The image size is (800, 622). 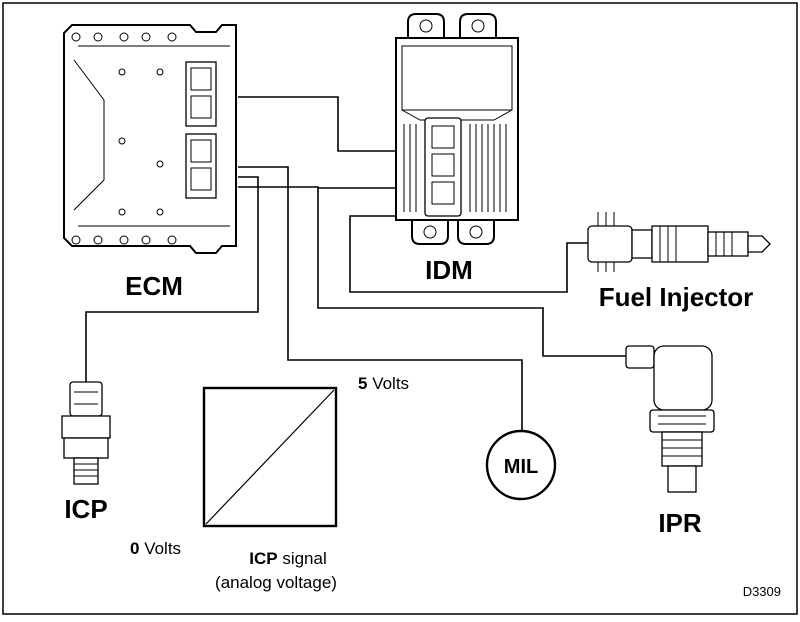 What do you see at coordinates (201, 94) in the screenshot?
I see `ecm-connector-upper` at bounding box center [201, 94].